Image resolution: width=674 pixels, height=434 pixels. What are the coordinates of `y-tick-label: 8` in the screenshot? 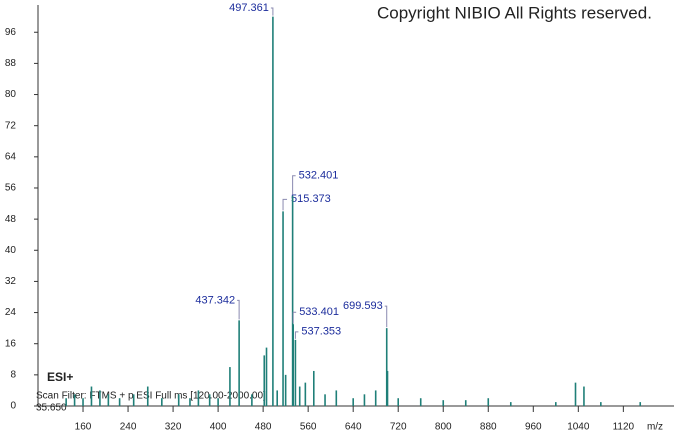 It's located at (13, 374).